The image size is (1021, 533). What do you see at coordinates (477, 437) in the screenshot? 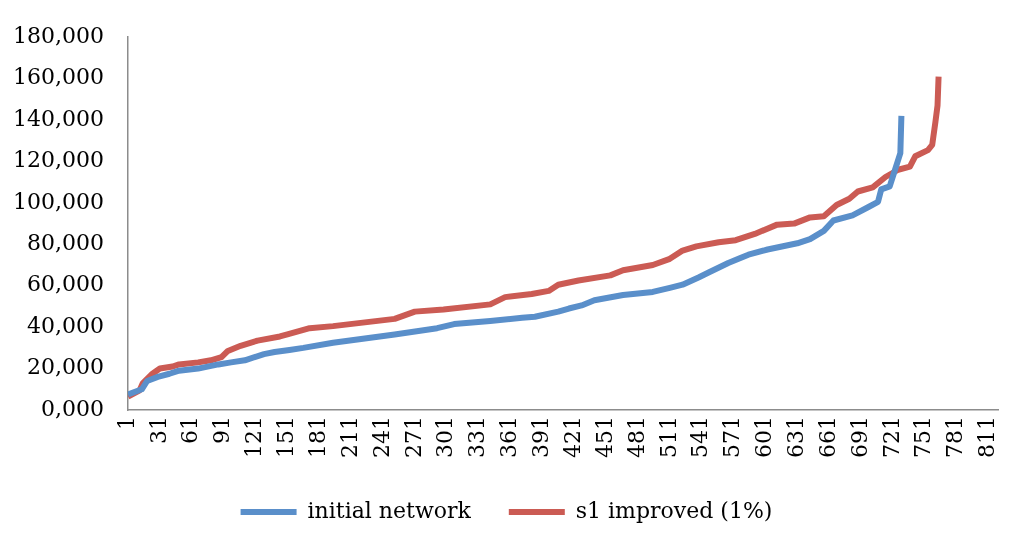
I see `x-tick-label: 331` at bounding box center [477, 437].